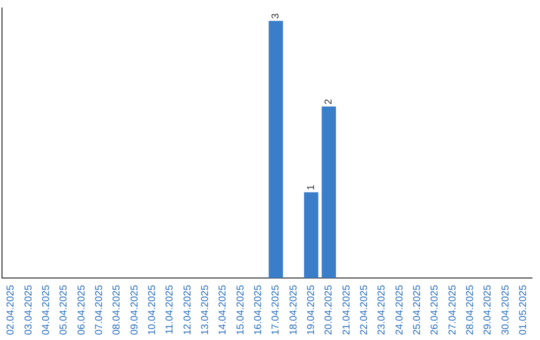  What do you see at coordinates (523, 310) in the screenshot?
I see `x-tick-label: 01.05.2025` at bounding box center [523, 310].